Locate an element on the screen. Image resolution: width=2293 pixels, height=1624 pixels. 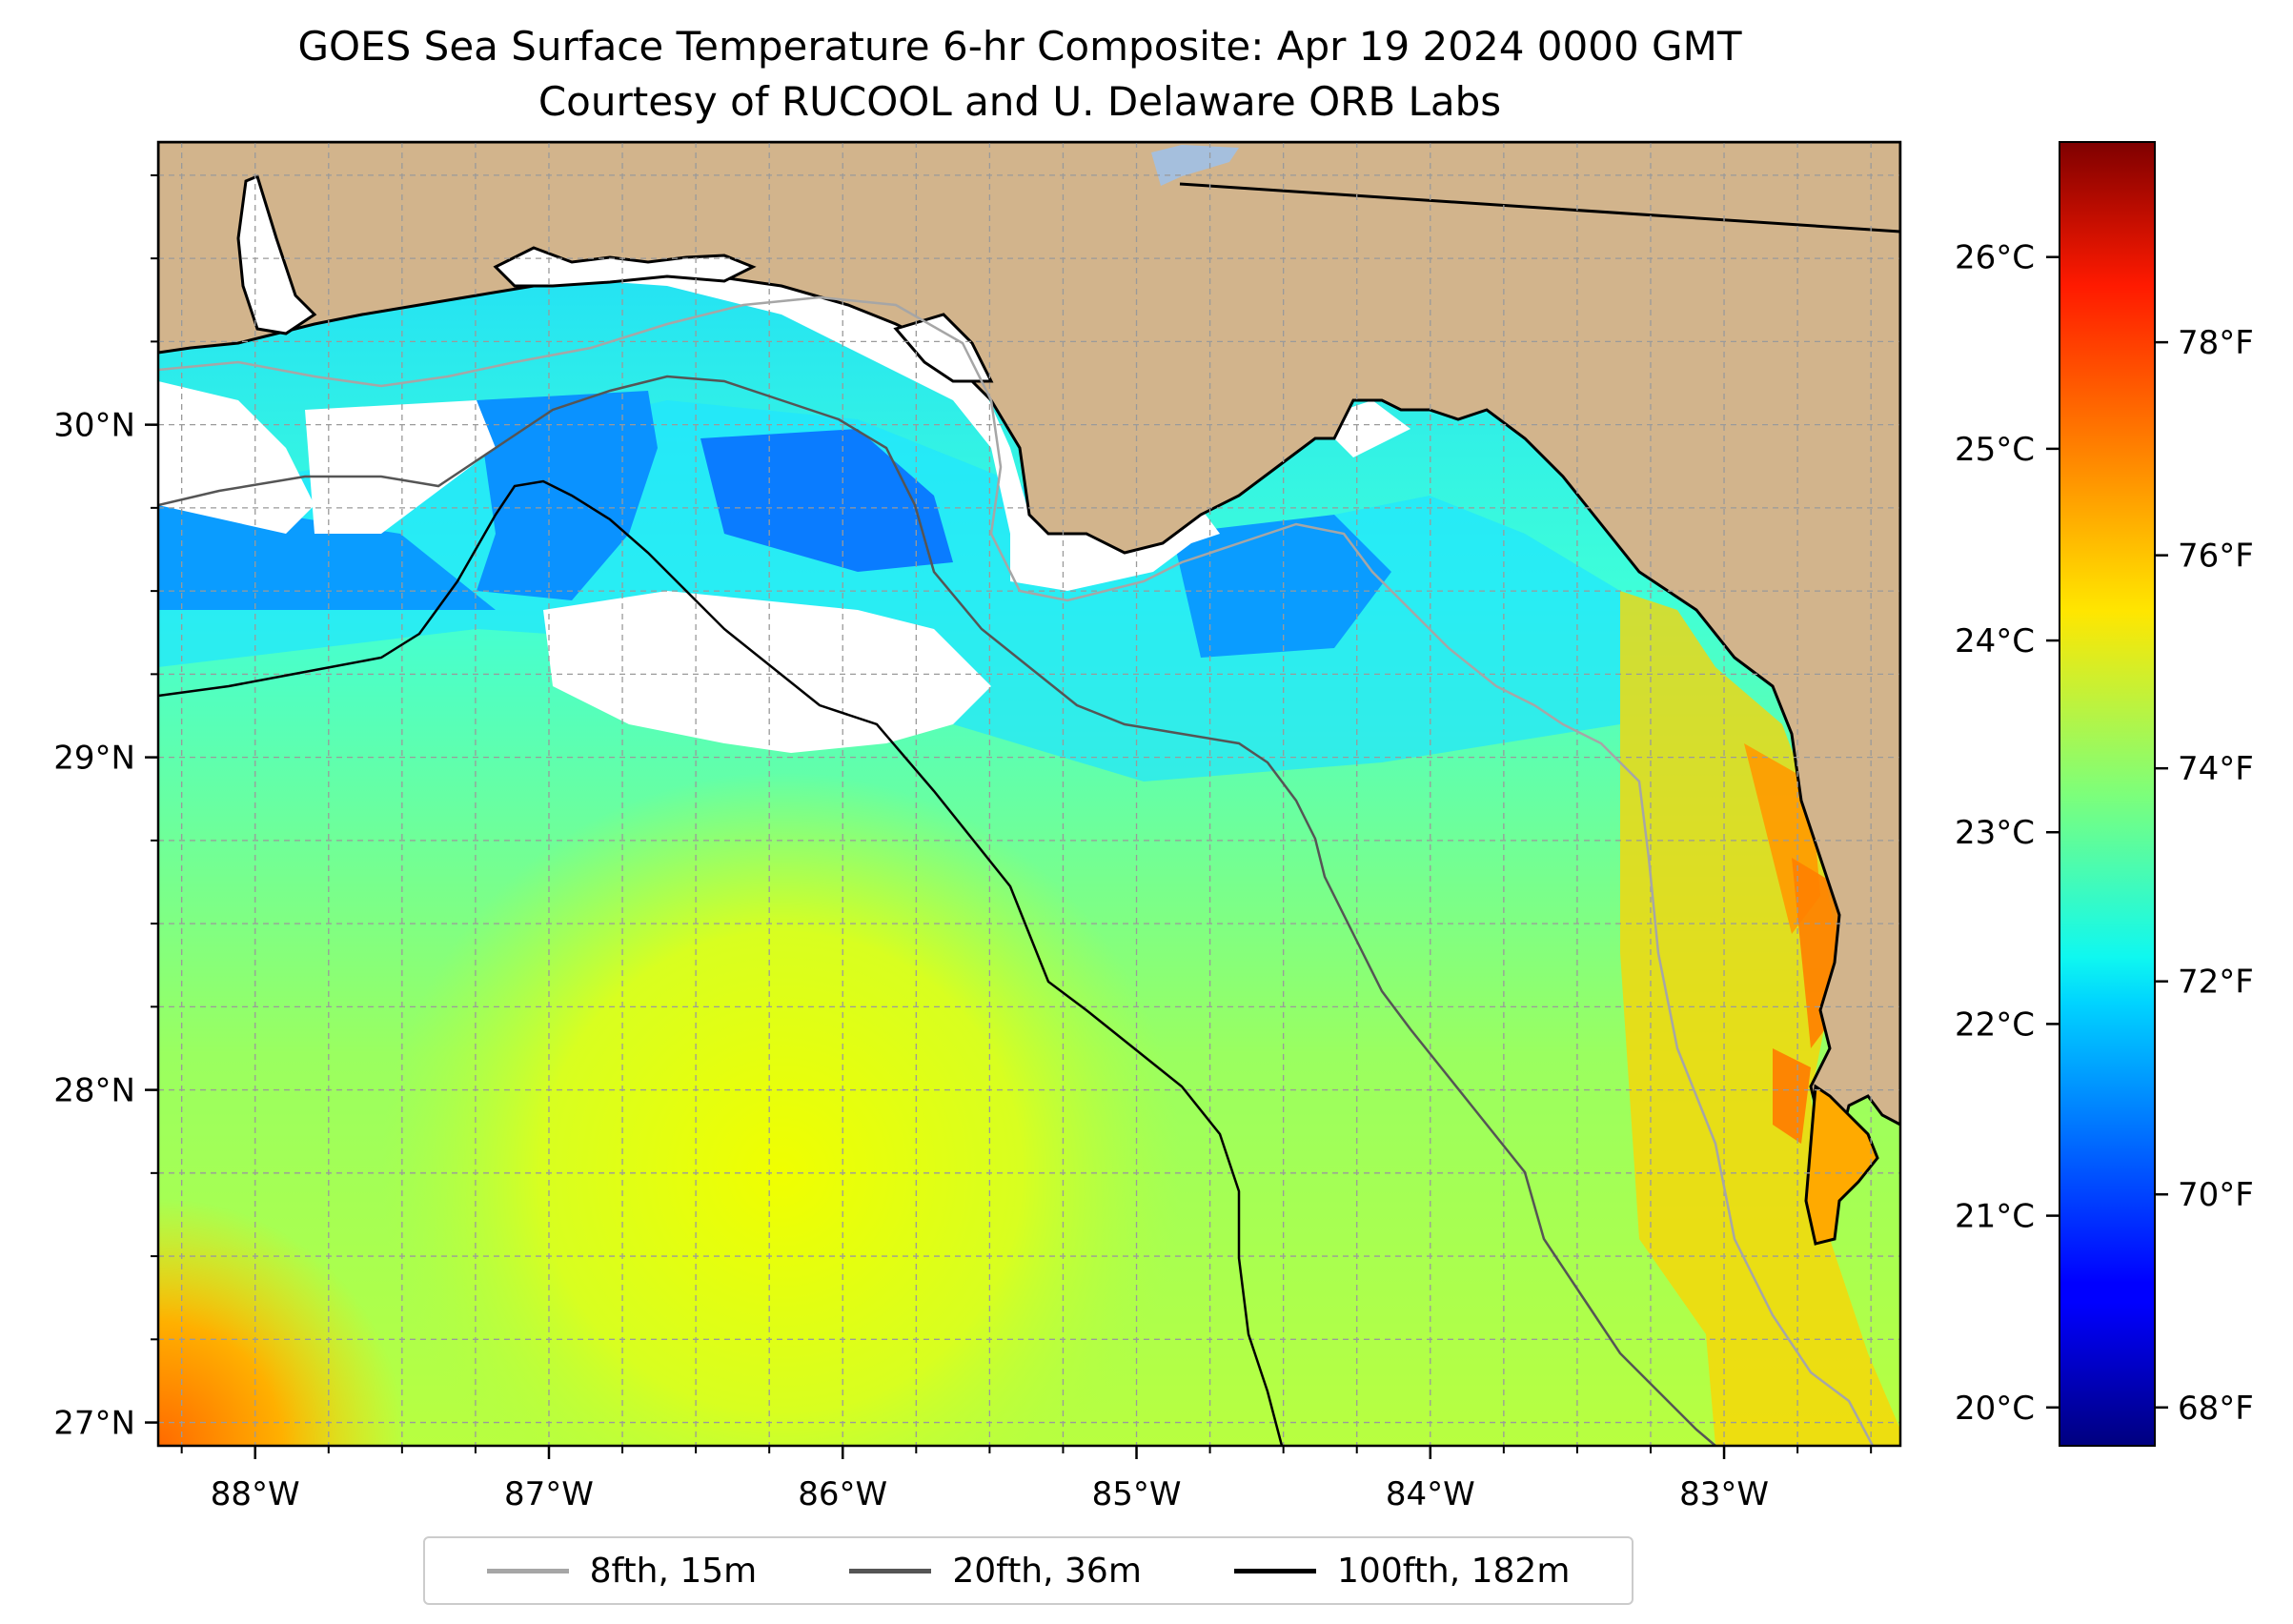
fahrenheit-tick-label: 78°F is located at coordinates (2216, 343).